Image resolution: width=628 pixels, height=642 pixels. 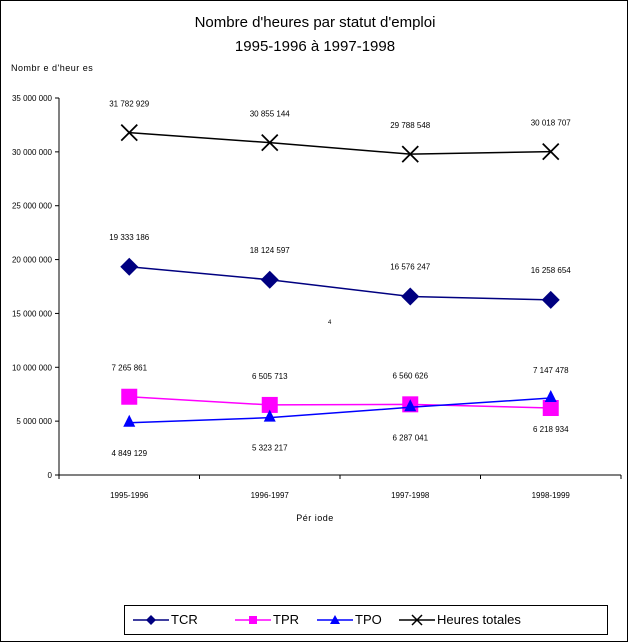 What do you see at coordinates (410, 375) in the screenshot?
I see `data-label: 6 560 626` at bounding box center [410, 375].